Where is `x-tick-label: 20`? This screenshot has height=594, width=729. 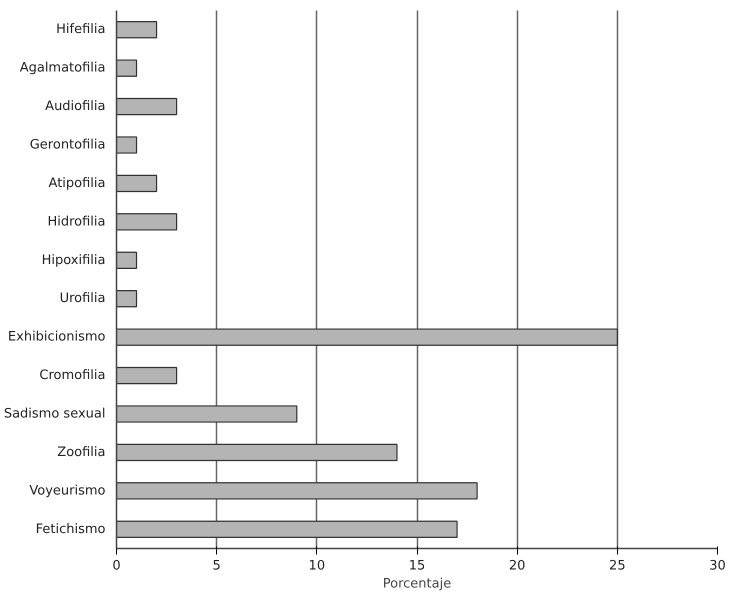
x-tick-label: 20 is located at coordinates (517, 566).